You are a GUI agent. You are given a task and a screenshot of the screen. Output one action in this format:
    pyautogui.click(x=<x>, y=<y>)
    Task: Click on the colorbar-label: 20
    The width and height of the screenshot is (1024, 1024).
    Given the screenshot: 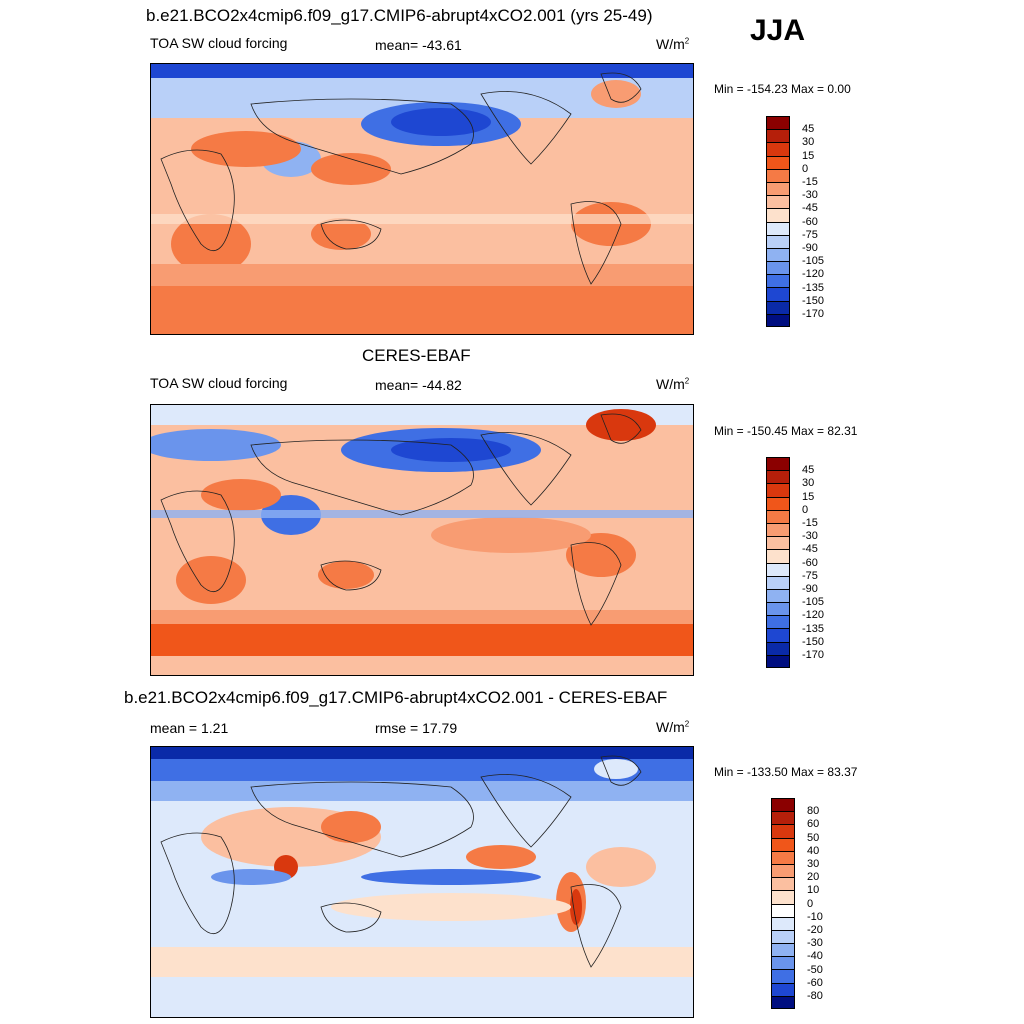 What is the action you would take?
    pyautogui.click(x=813, y=877)
    